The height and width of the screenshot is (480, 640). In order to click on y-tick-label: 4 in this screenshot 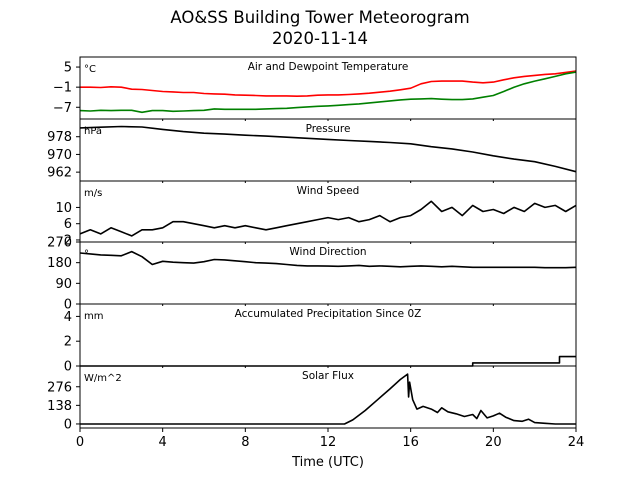, I will do `click(68, 317)`.